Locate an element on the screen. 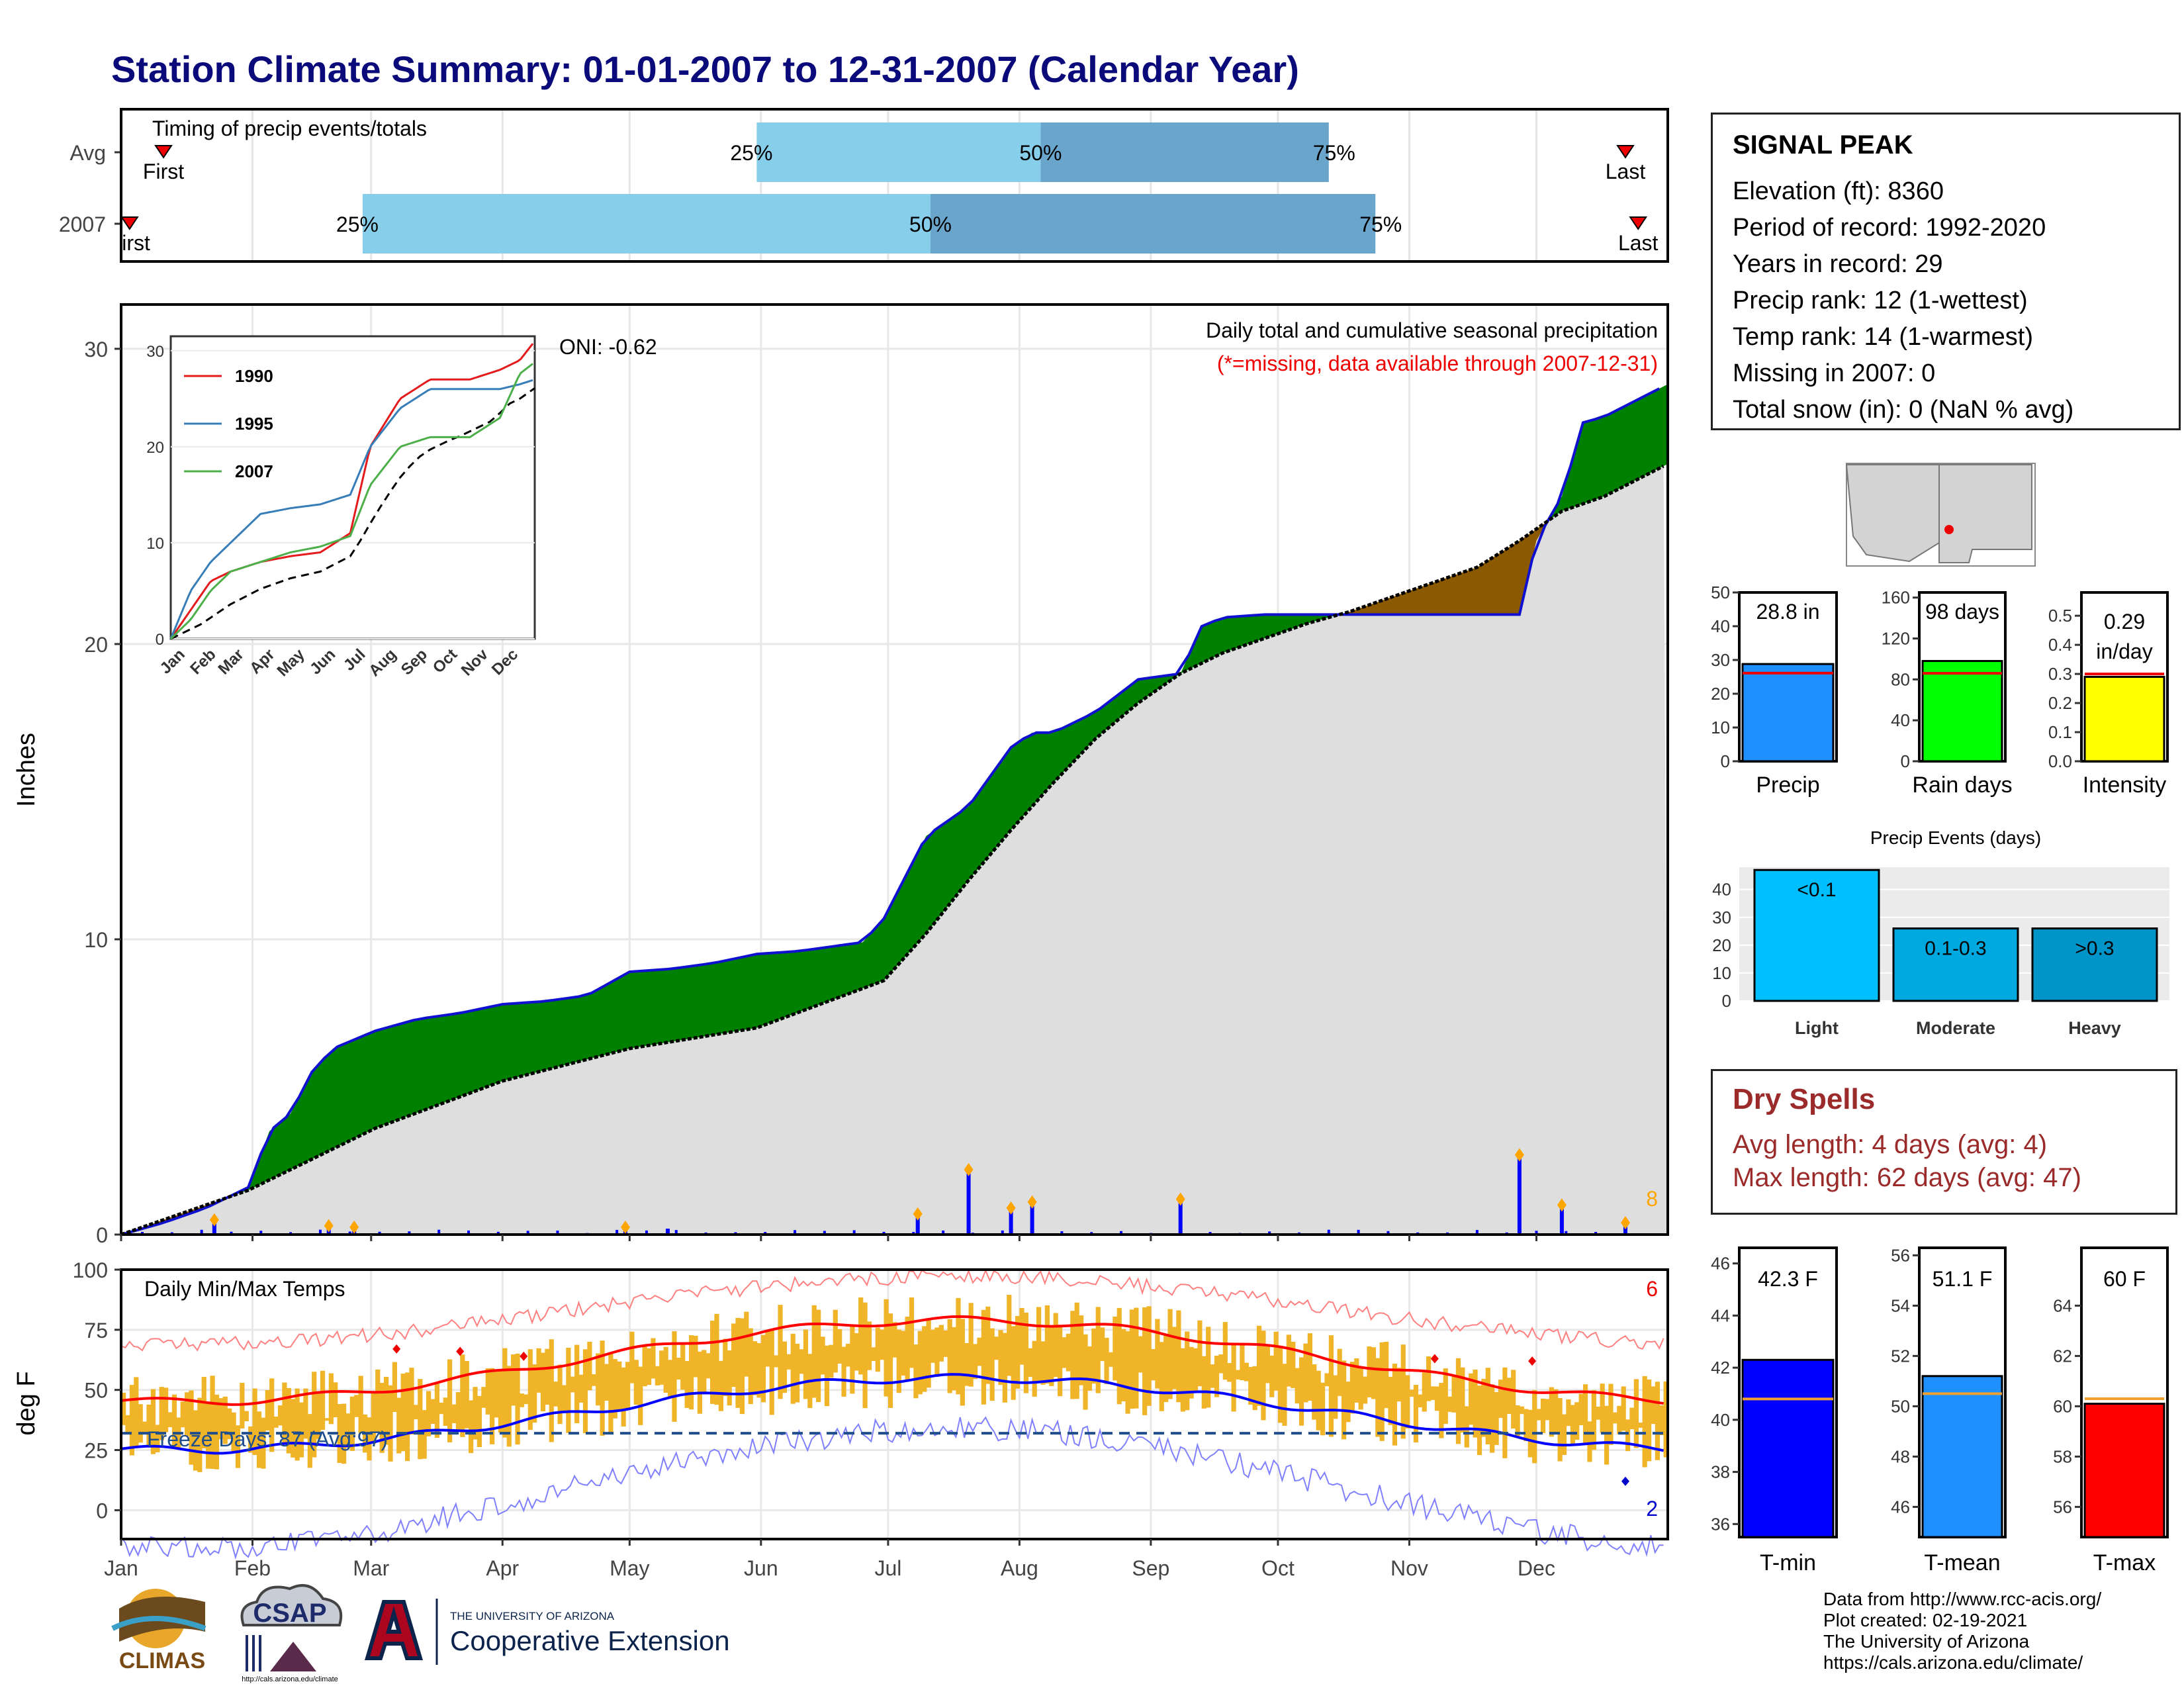 The width and height of the screenshot is (2184, 1688). mini-ytick-label: 56 is located at coordinates (2062, 1507).